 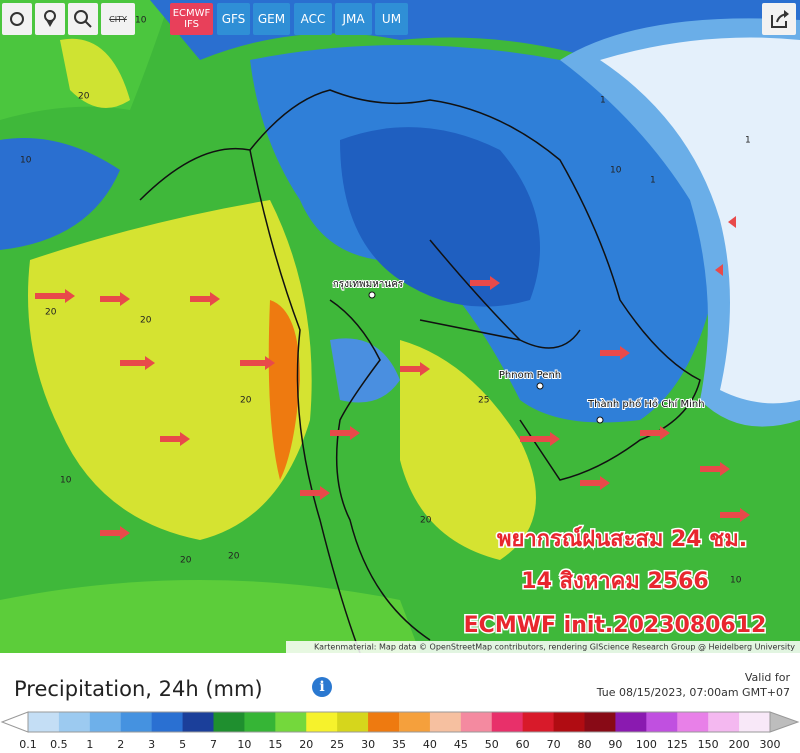 What do you see at coordinates (615, 744) in the screenshot?
I see `colorbar-tick-label: 90` at bounding box center [615, 744].